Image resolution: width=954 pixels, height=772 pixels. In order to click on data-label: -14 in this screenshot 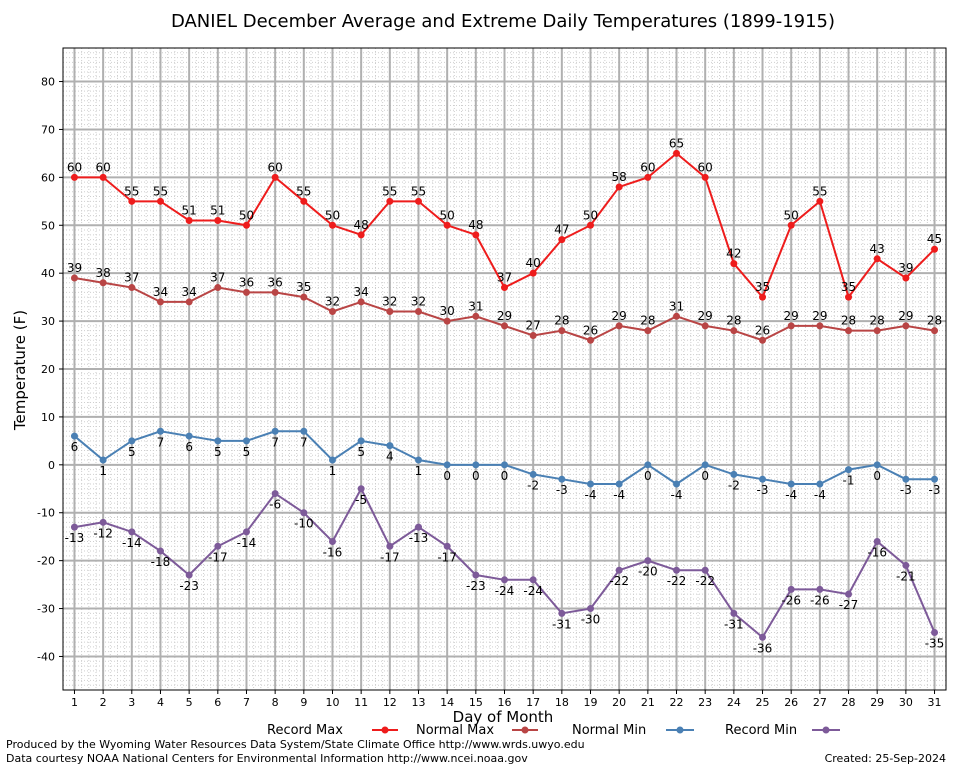, I will do `click(132, 543)`.